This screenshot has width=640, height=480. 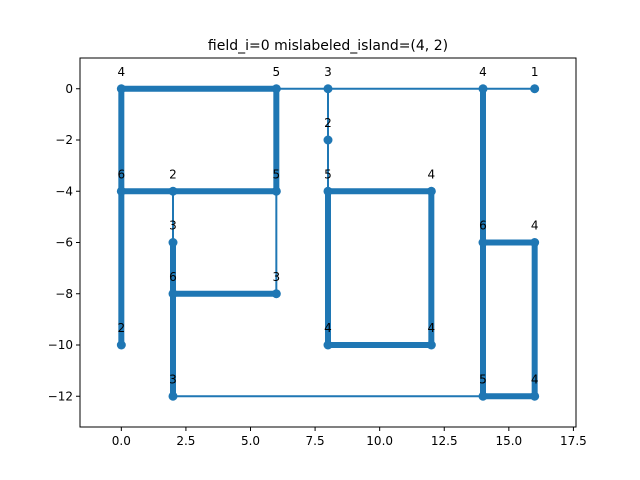 I want to click on node-label-2: 3, so click(x=328, y=72).